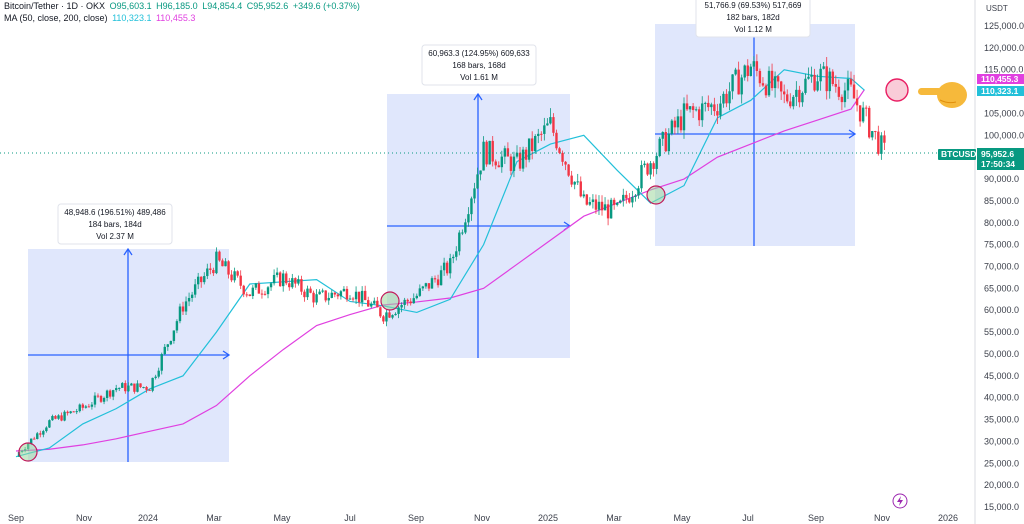 This screenshot has height=524, width=1024. I want to click on price-tick-label: 30,000.0, so click(1001, 441).